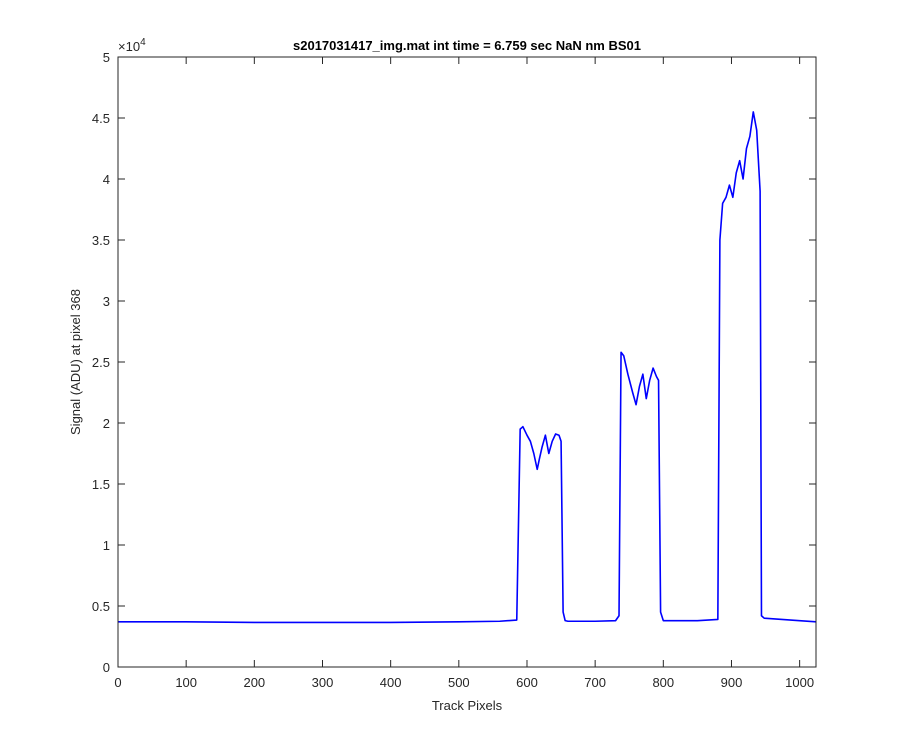  Describe the element at coordinates (732, 682) in the screenshot. I see `x-tick-label: 900` at that location.